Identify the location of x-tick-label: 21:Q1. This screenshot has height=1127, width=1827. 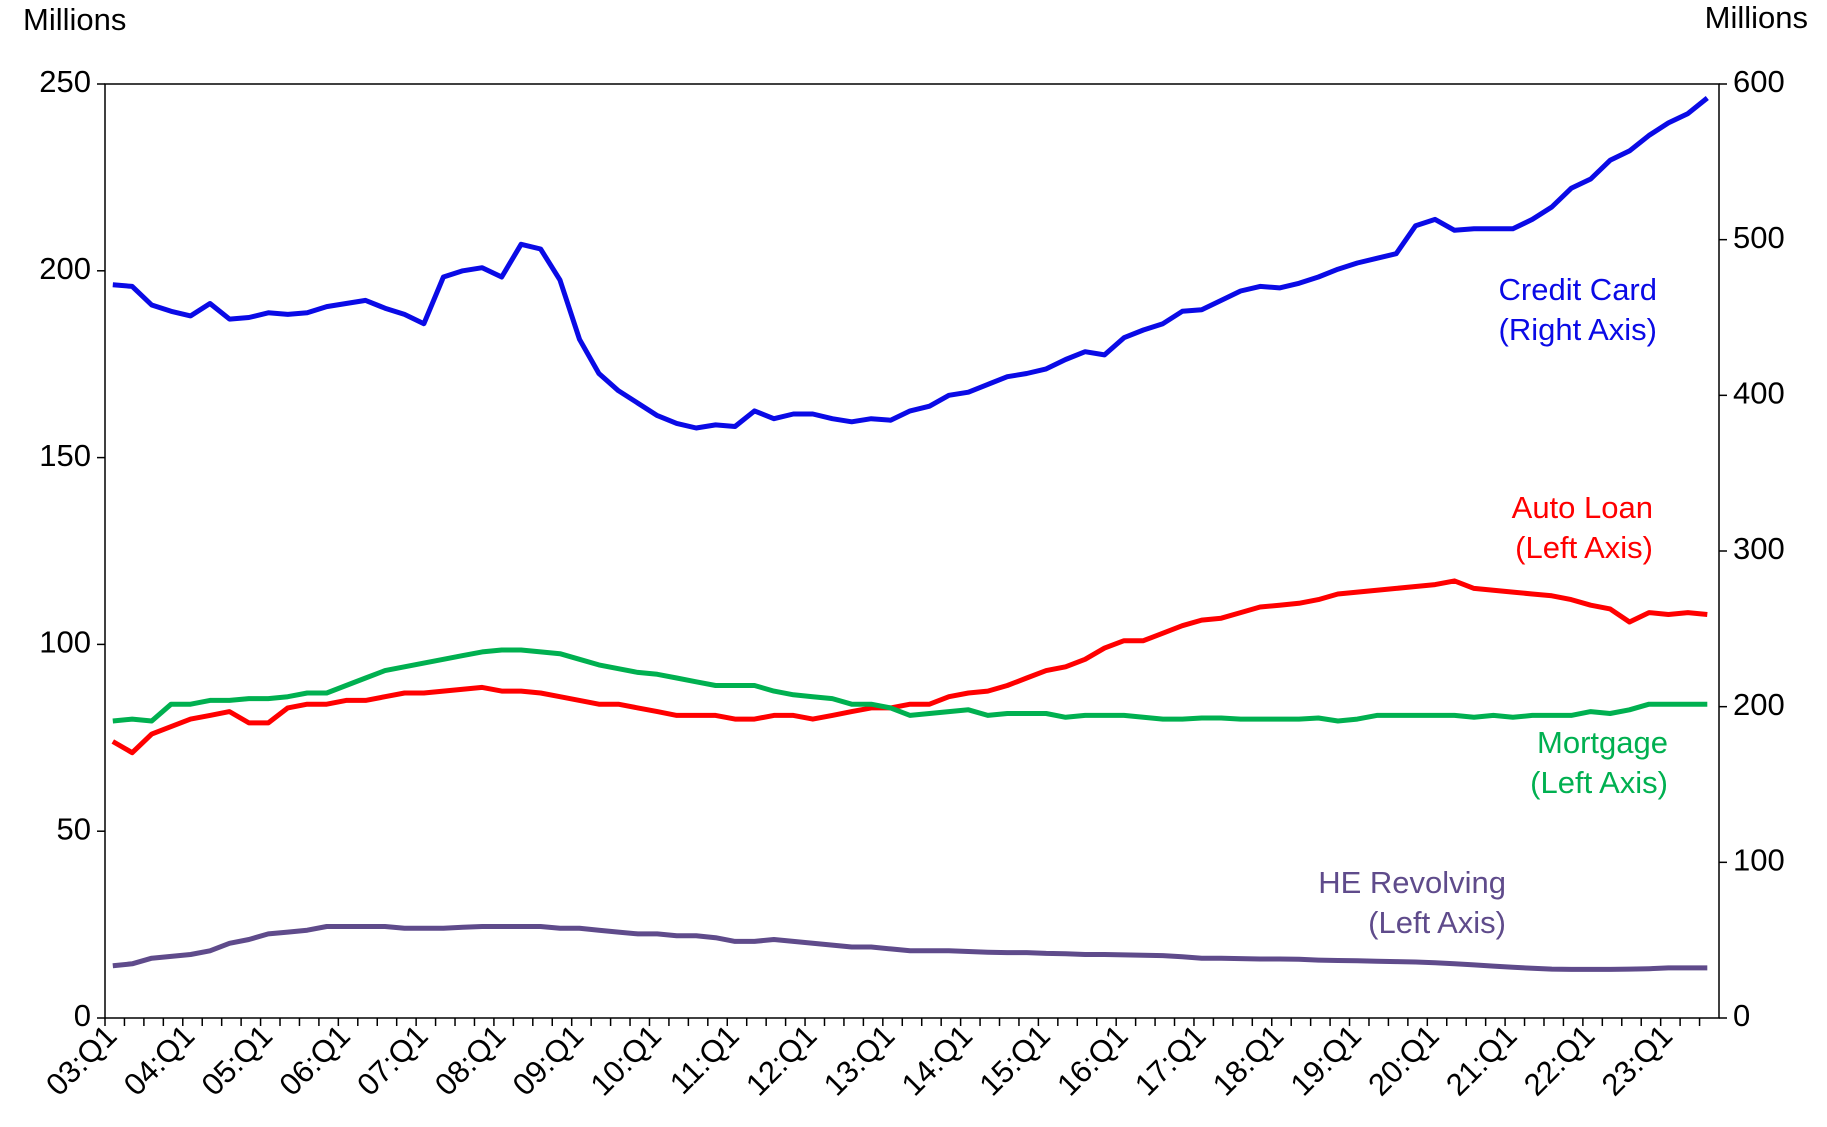
(1481, 1060).